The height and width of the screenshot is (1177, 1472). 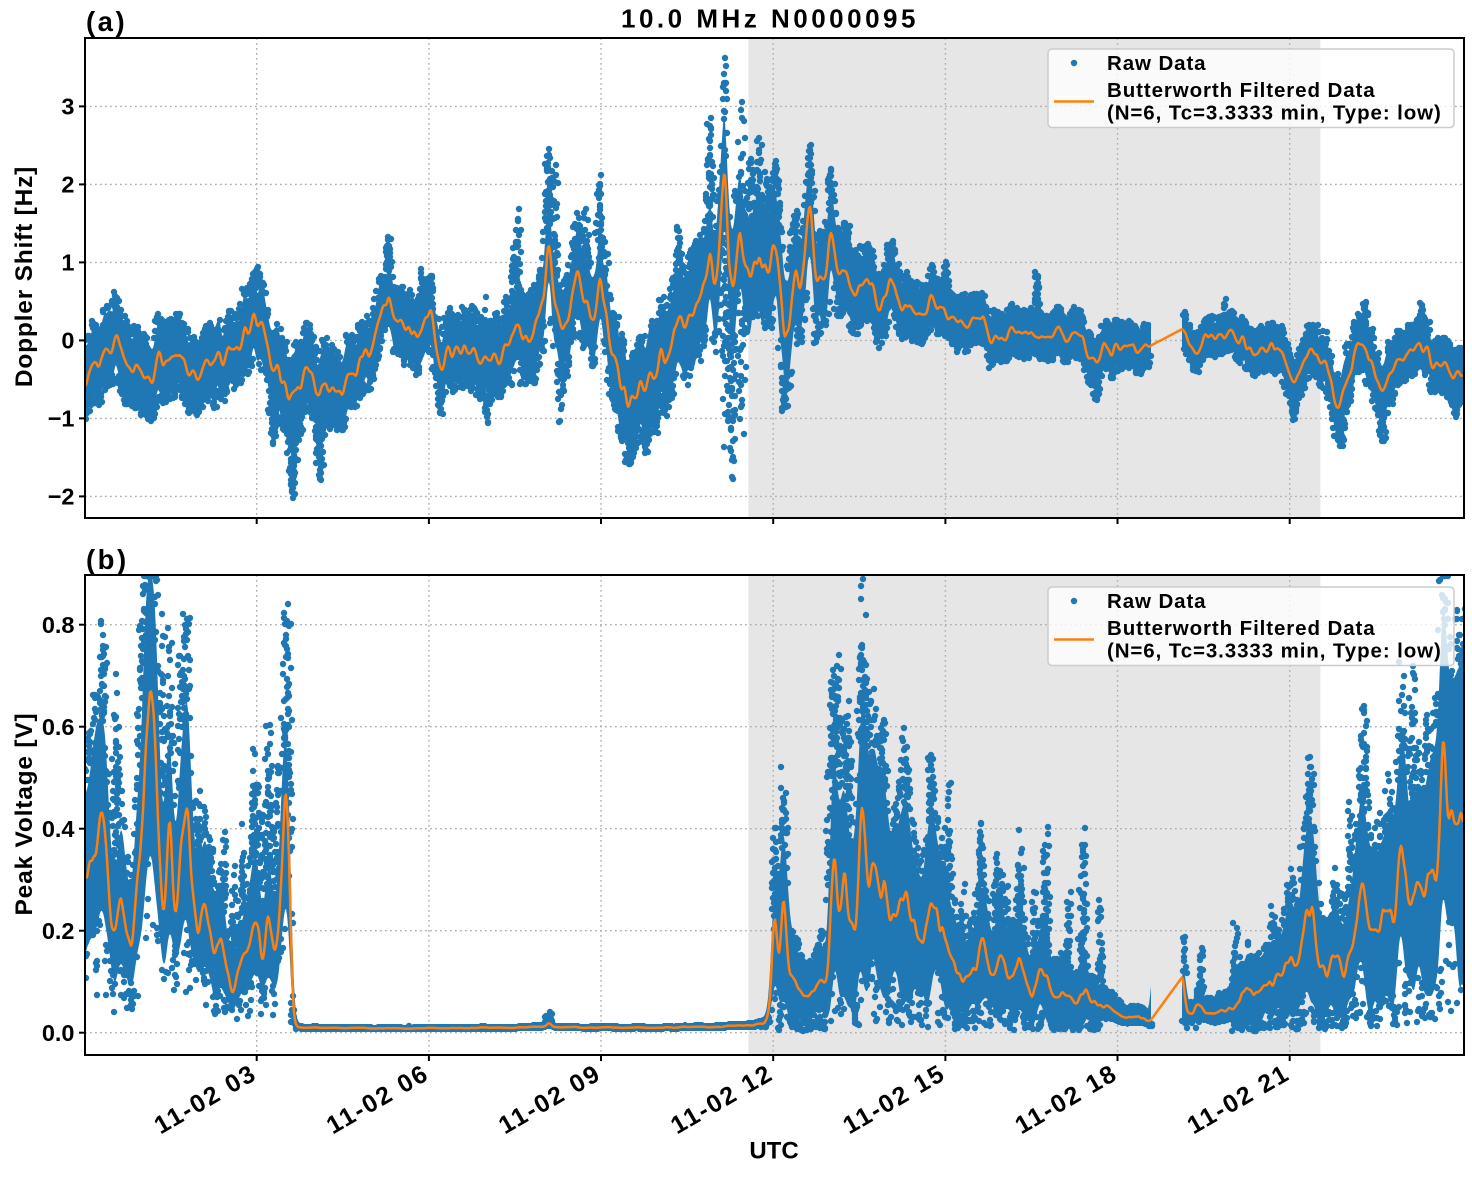 I want to click on svg-text: 0.6, so click(x=58, y=727).